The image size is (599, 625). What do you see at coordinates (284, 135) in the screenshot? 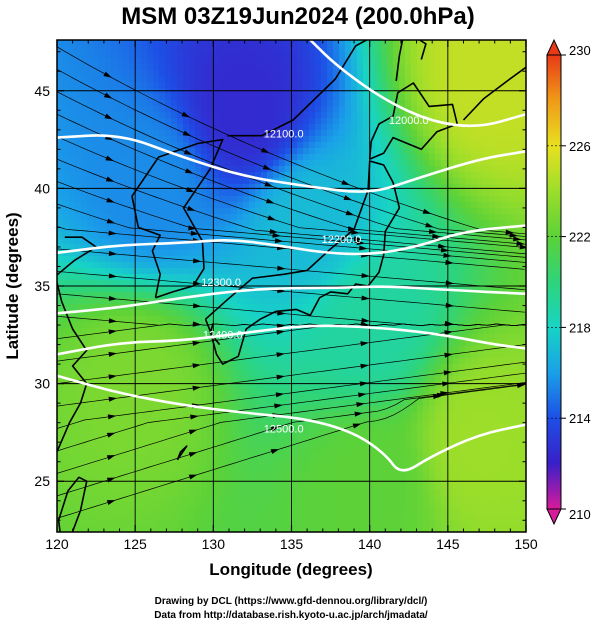
I see `contour-label: 12100.0` at bounding box center [284, 135].